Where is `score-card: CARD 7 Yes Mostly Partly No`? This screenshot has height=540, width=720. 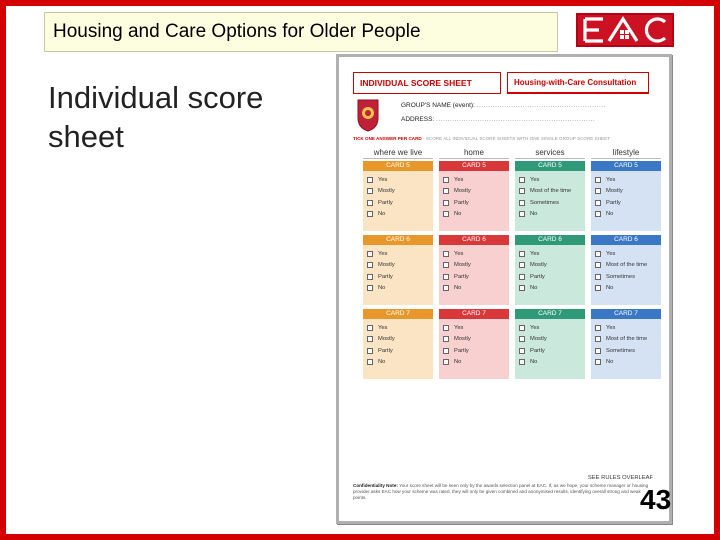
score-card: CARD 7 Yes Mostly Partly No is located at coordinates (398, 344).